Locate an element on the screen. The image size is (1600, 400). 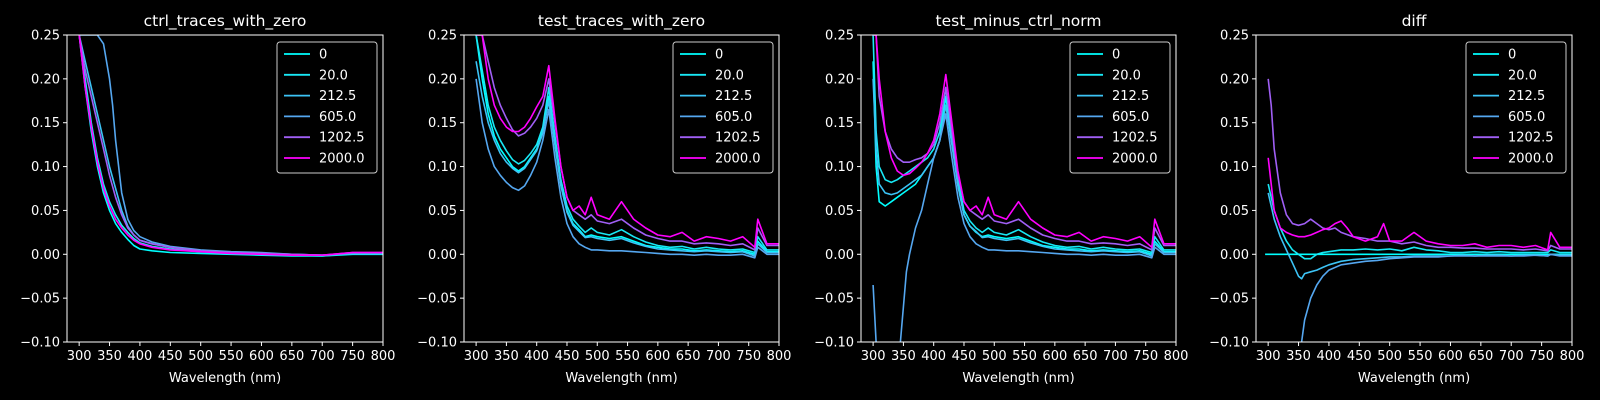
x-tick-label: 450 is located at coordinates (964, 356).